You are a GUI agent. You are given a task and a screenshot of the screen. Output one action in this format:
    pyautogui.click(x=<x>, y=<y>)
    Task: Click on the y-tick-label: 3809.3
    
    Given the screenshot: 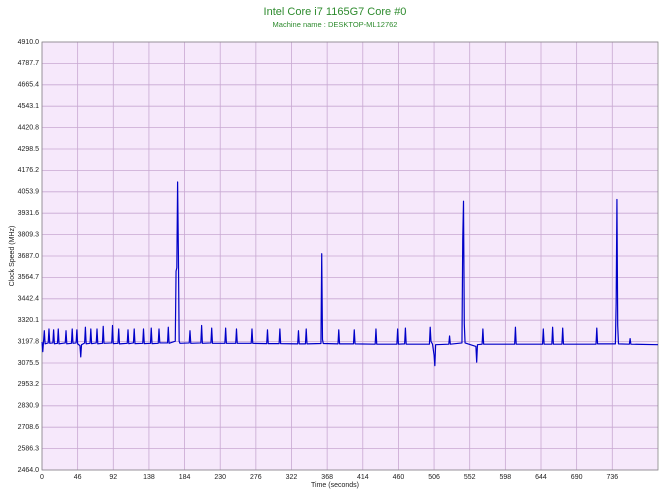 What is the action you would take?
    pyautogui.click(x=29, y=234)
    